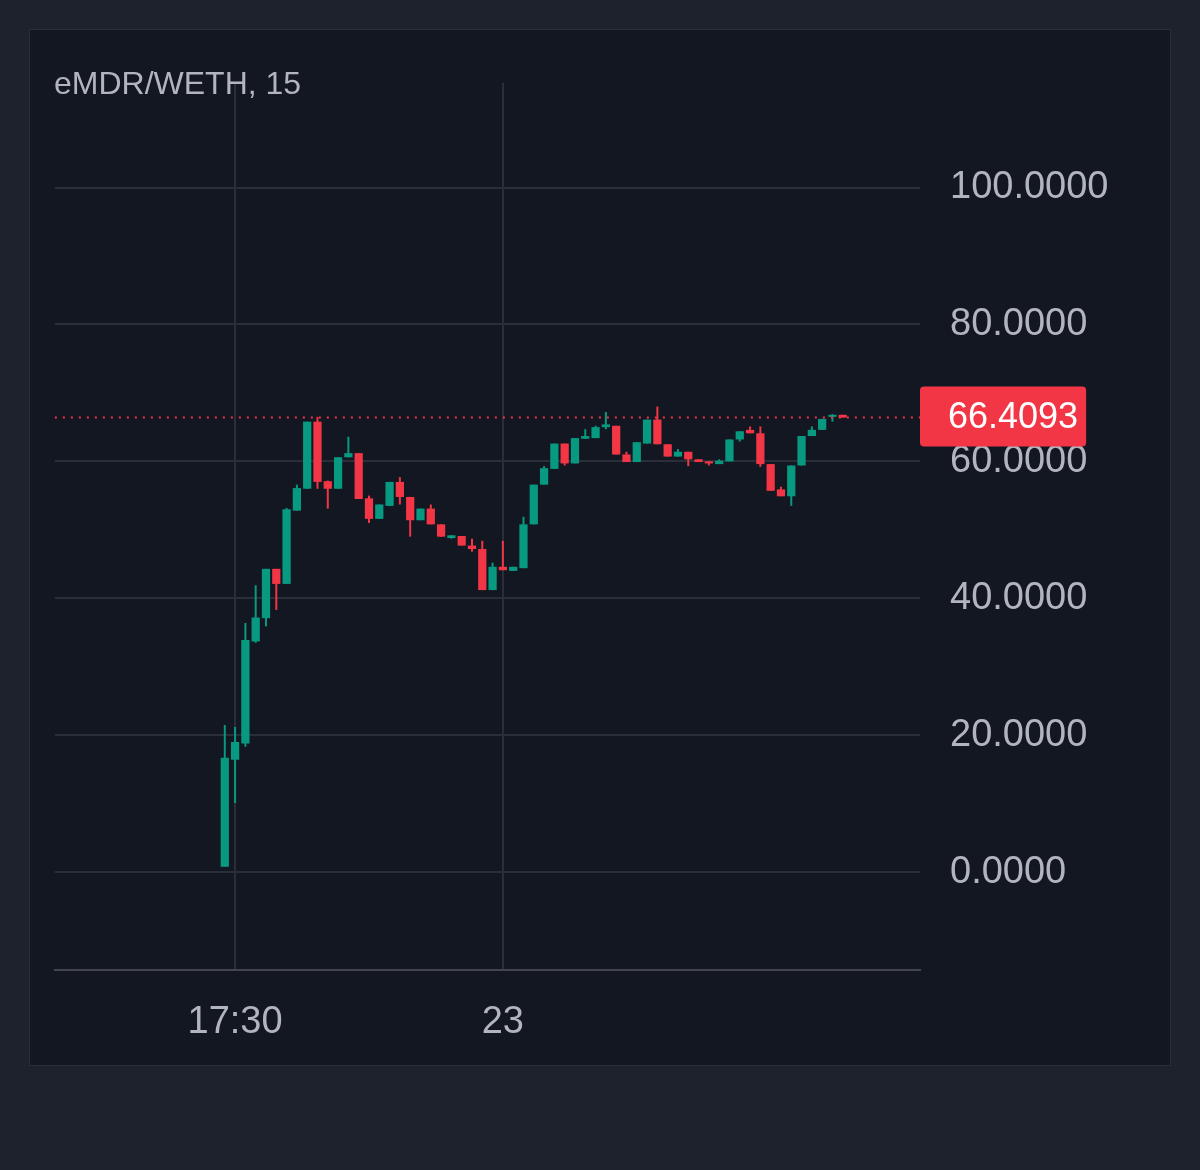 This screenshot has width=1200, height=1170. I want to click on ref-line-label: 66.4093, so click(1013, 416).